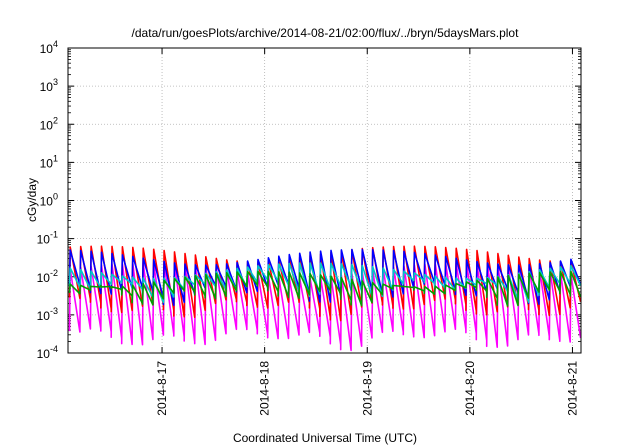  What do you see at coordinates (49, 123) in the screenshot?
I see `y-tick-label: 10²` at bounding box center [49, 123].